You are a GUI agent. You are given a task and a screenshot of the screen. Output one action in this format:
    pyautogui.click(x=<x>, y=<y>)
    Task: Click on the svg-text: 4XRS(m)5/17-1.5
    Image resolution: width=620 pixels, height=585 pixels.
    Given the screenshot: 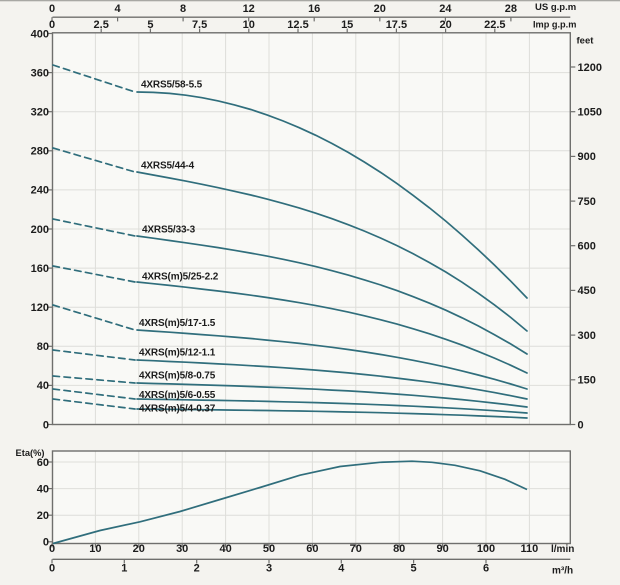 What is the action you would take?
    pyautogui.click(x=177, y=323)
    